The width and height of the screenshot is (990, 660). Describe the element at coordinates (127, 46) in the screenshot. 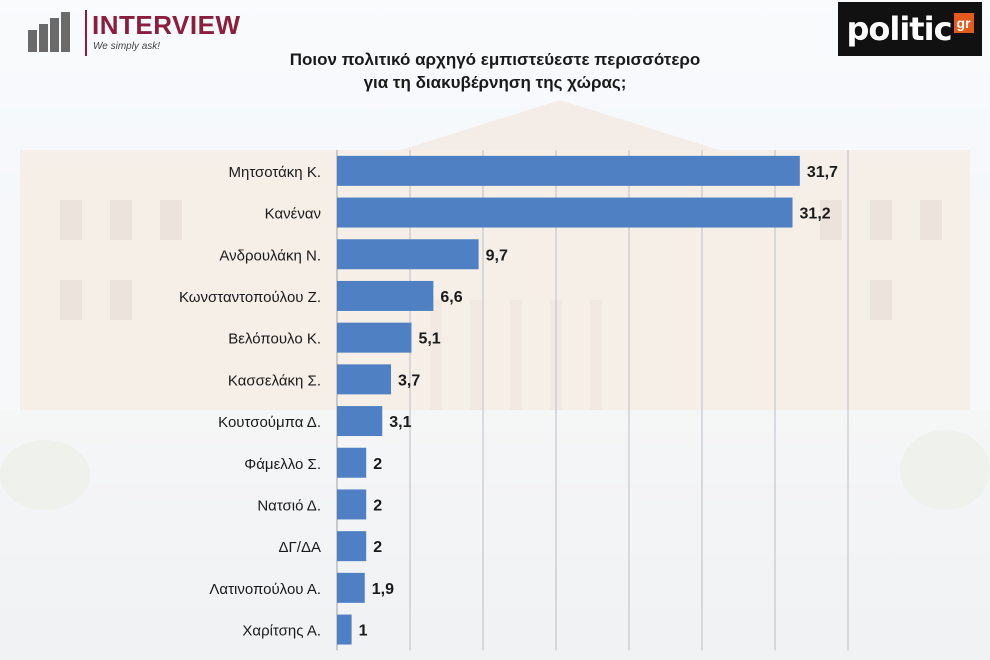

I see `pollster-tagline: We simply ask!` at that location.